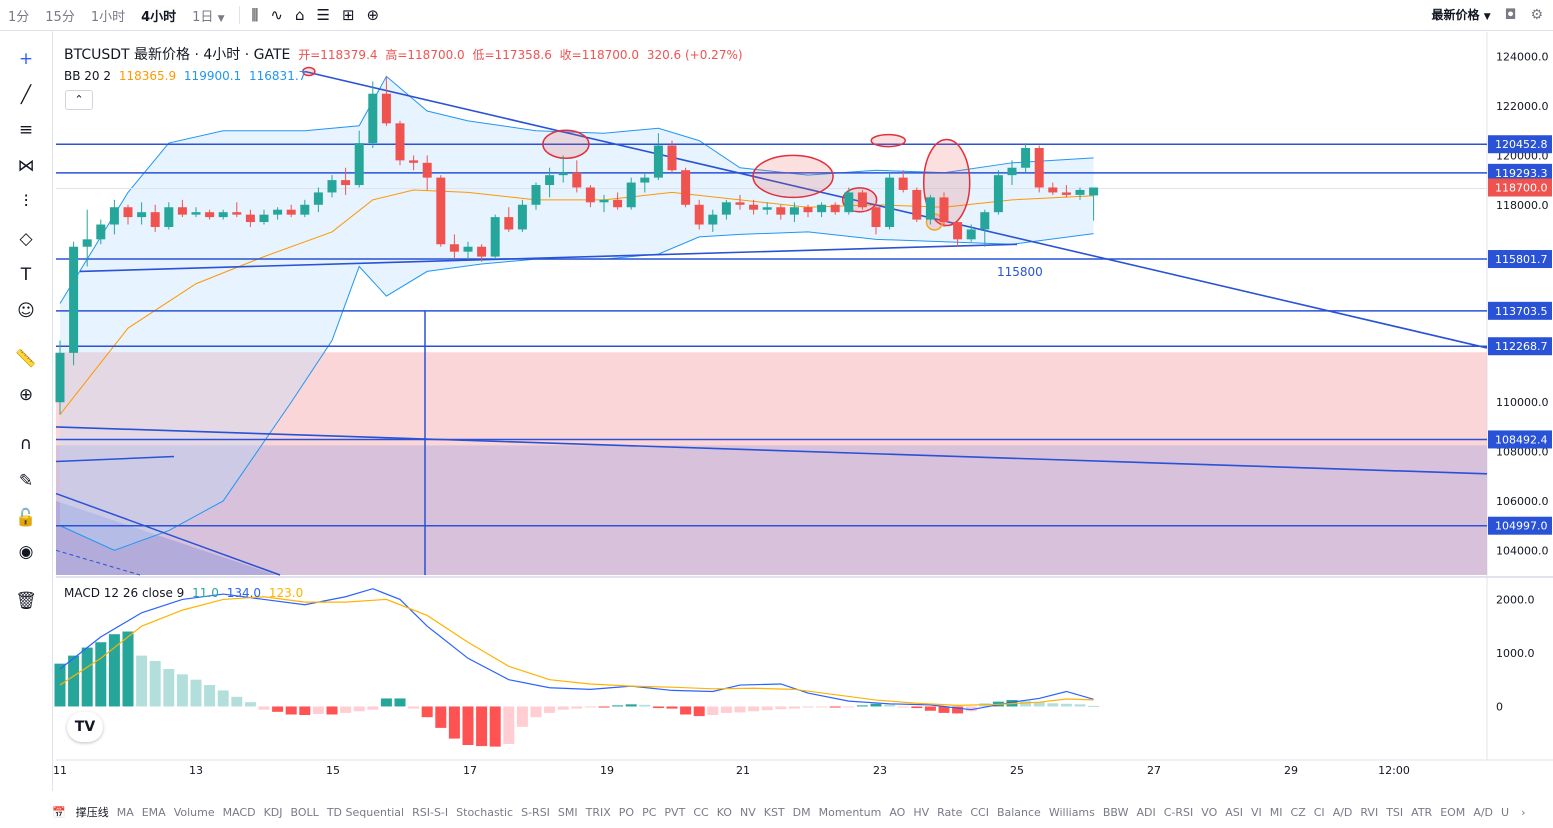 This screenshot has height=828, width=1553. I want to click on indicator-item: RVI, so click(1369, 812).